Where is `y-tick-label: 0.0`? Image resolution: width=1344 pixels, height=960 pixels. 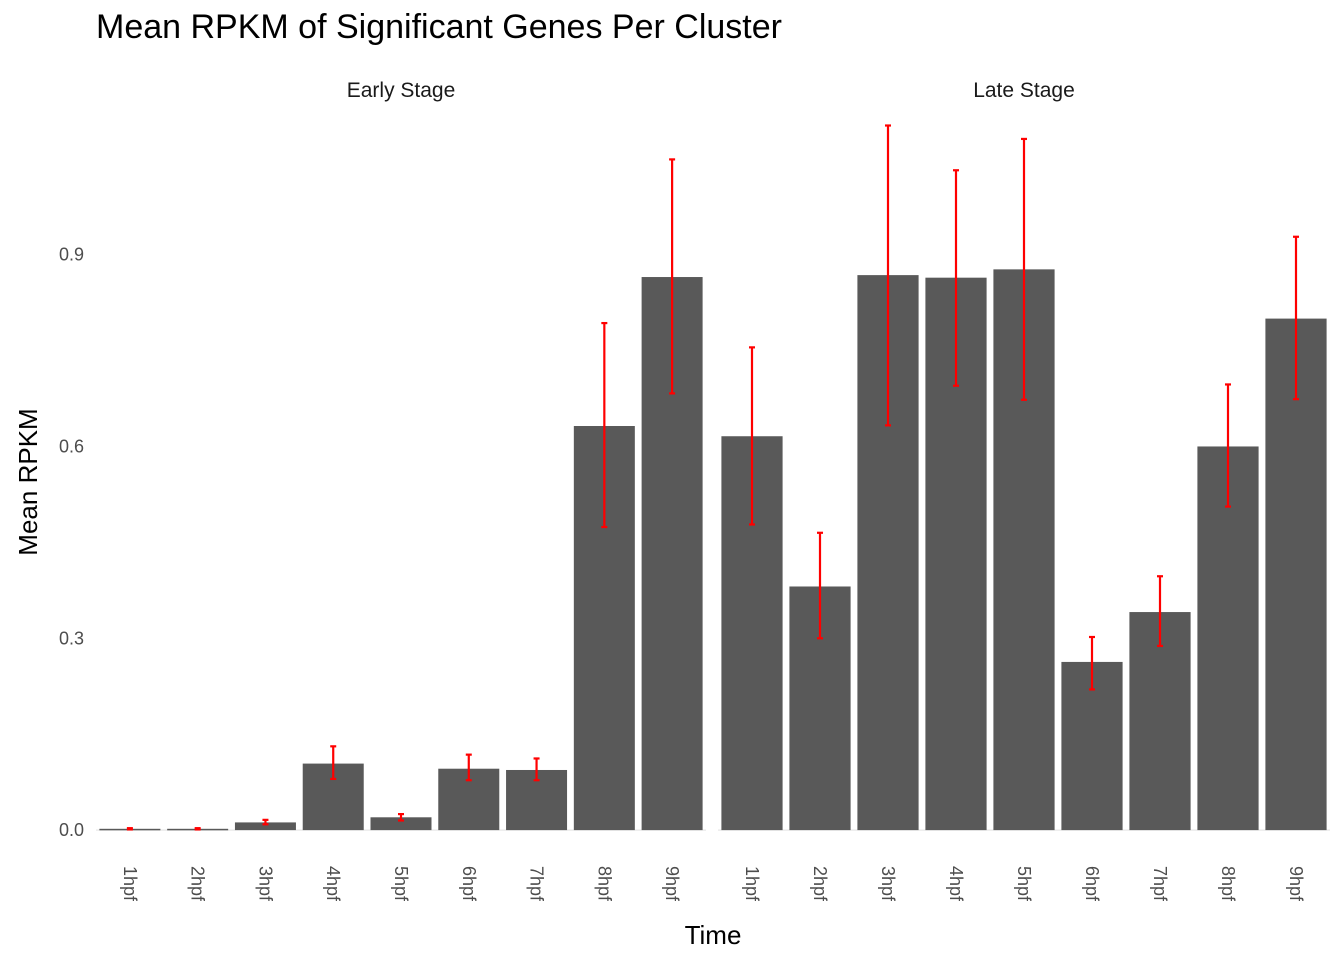 y-tick-label: 0.0 is located at coordinates (71, 830).